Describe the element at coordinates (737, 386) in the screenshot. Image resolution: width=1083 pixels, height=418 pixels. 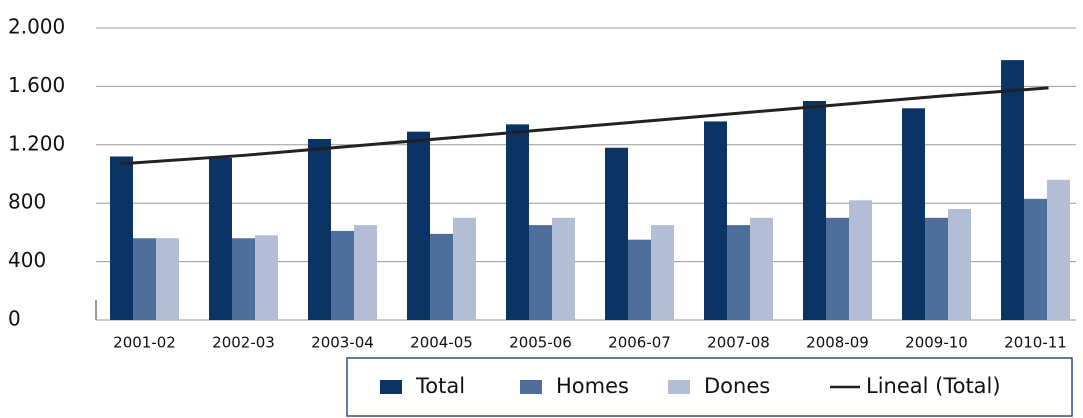
I see `legend-label: Dones` at that location.